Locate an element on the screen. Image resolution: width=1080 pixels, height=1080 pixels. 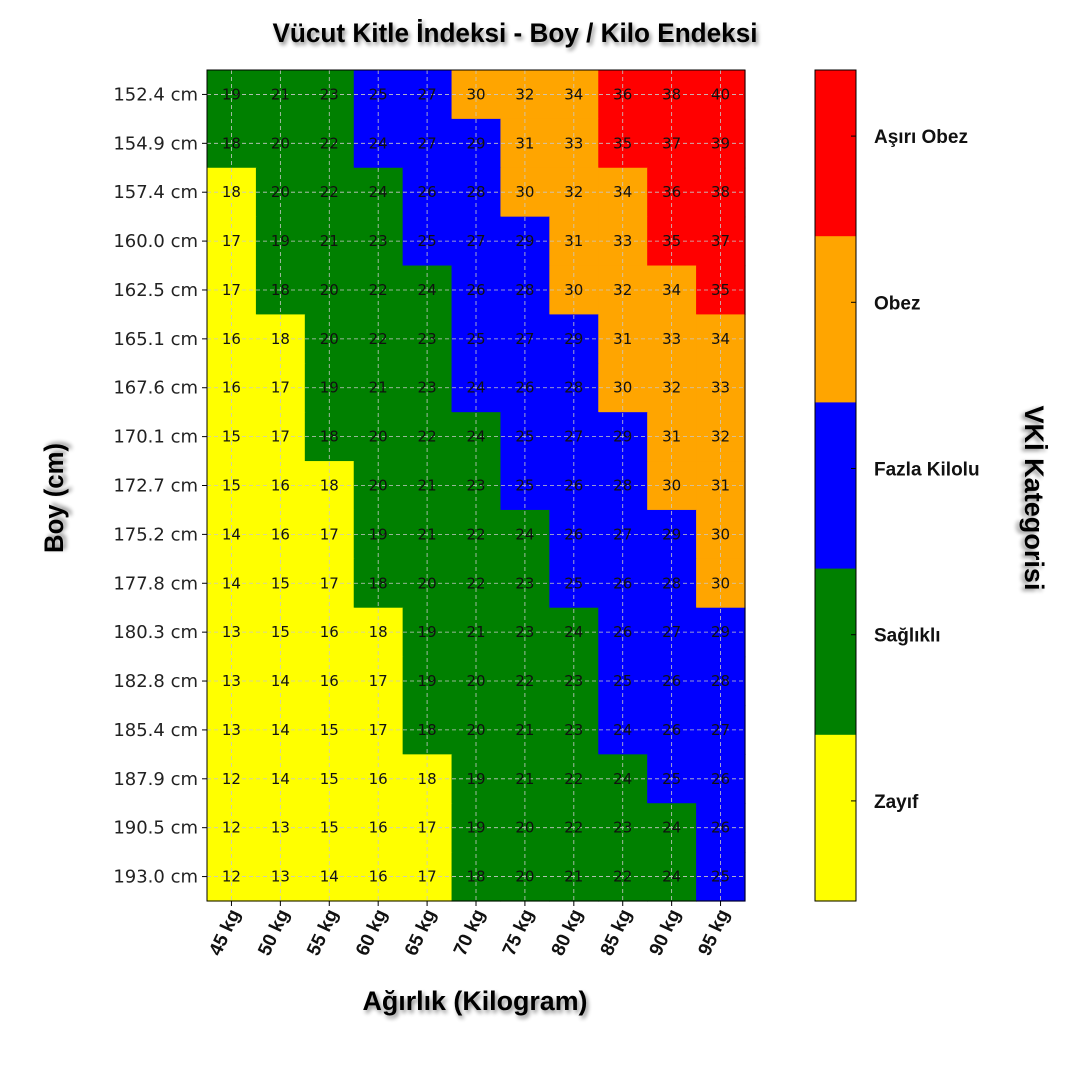
cell-value: 25 is located at coordinates (622, 681).